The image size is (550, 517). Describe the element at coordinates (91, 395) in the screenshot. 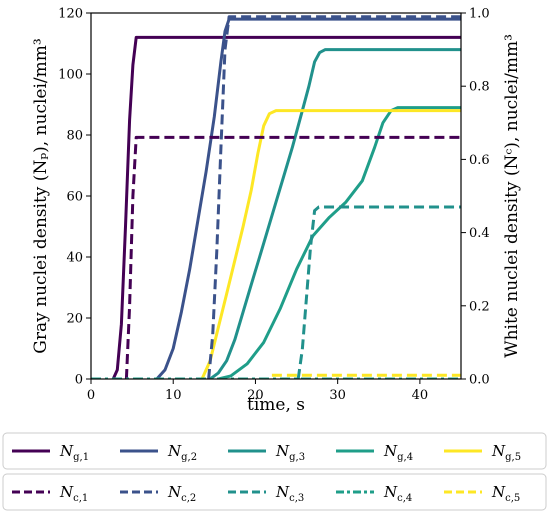

I see `x-tick-label: 0` at that location.